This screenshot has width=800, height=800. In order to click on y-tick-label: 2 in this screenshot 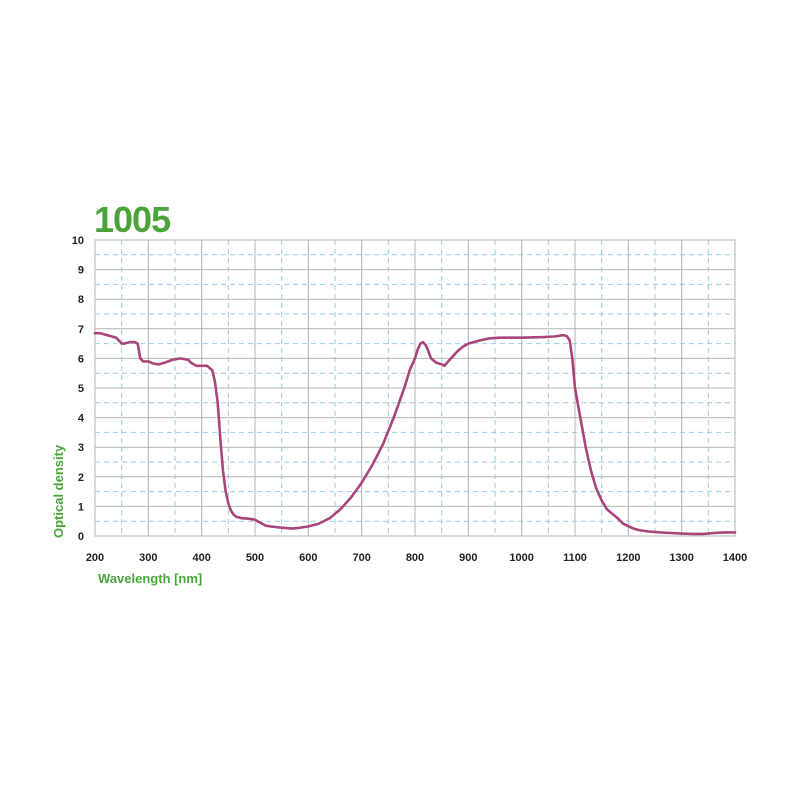, I will do `click(81, 478)`.